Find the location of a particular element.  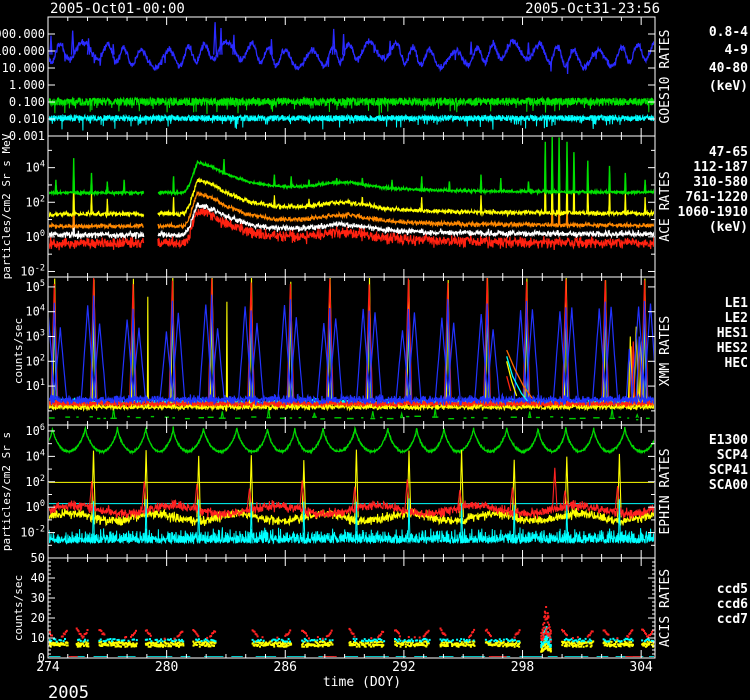

legend-entry: 40-80 is located at coordinates (728, 68).